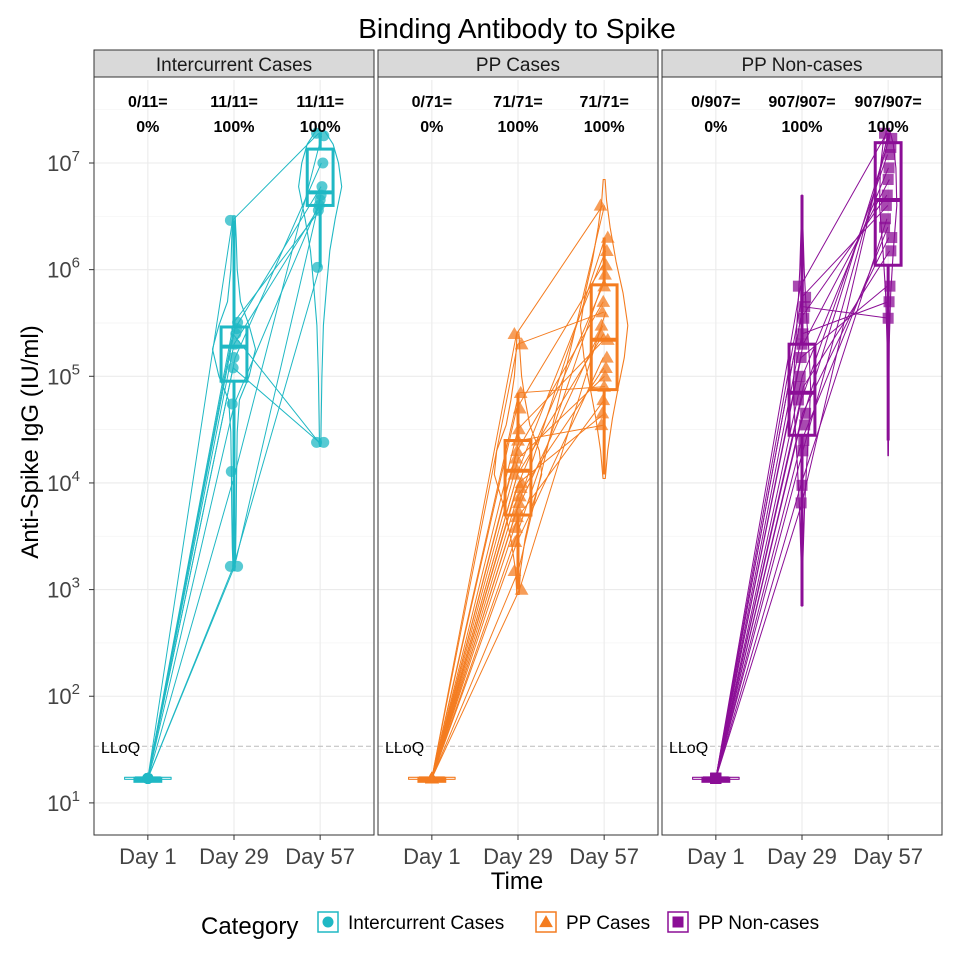 This screenshot has width=960, height=960. Describe the element at coordinates (63, 162) in the screenshot. I see `y-tick-label: 10⁷` at that location.